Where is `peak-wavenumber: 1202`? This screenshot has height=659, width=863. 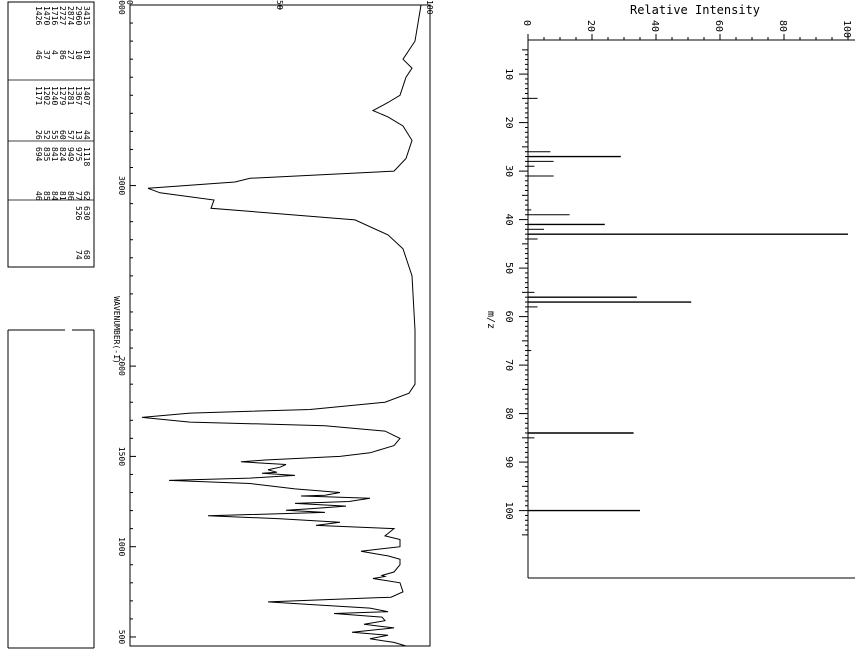 peak-wavenumber: 1202 is located at coordinates (46, 95).